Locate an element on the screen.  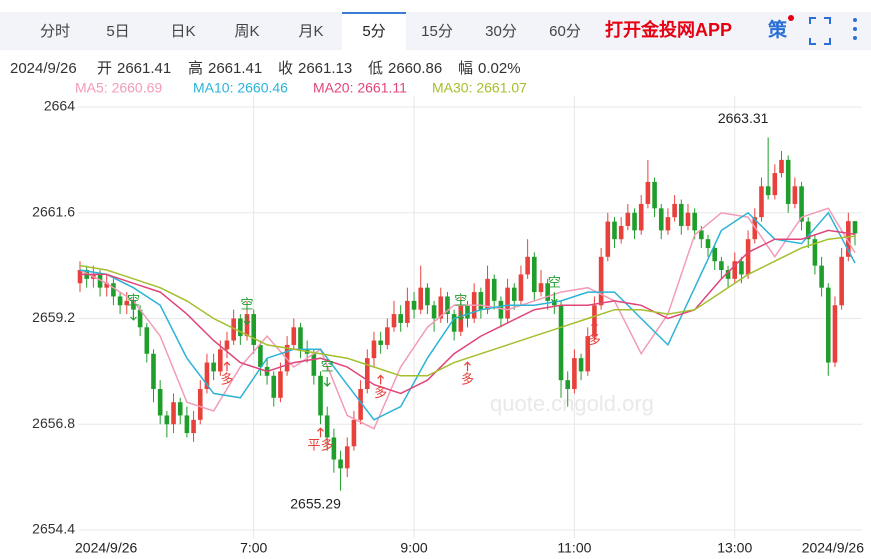
tab: 分时 is located at coordinates (55, 31).